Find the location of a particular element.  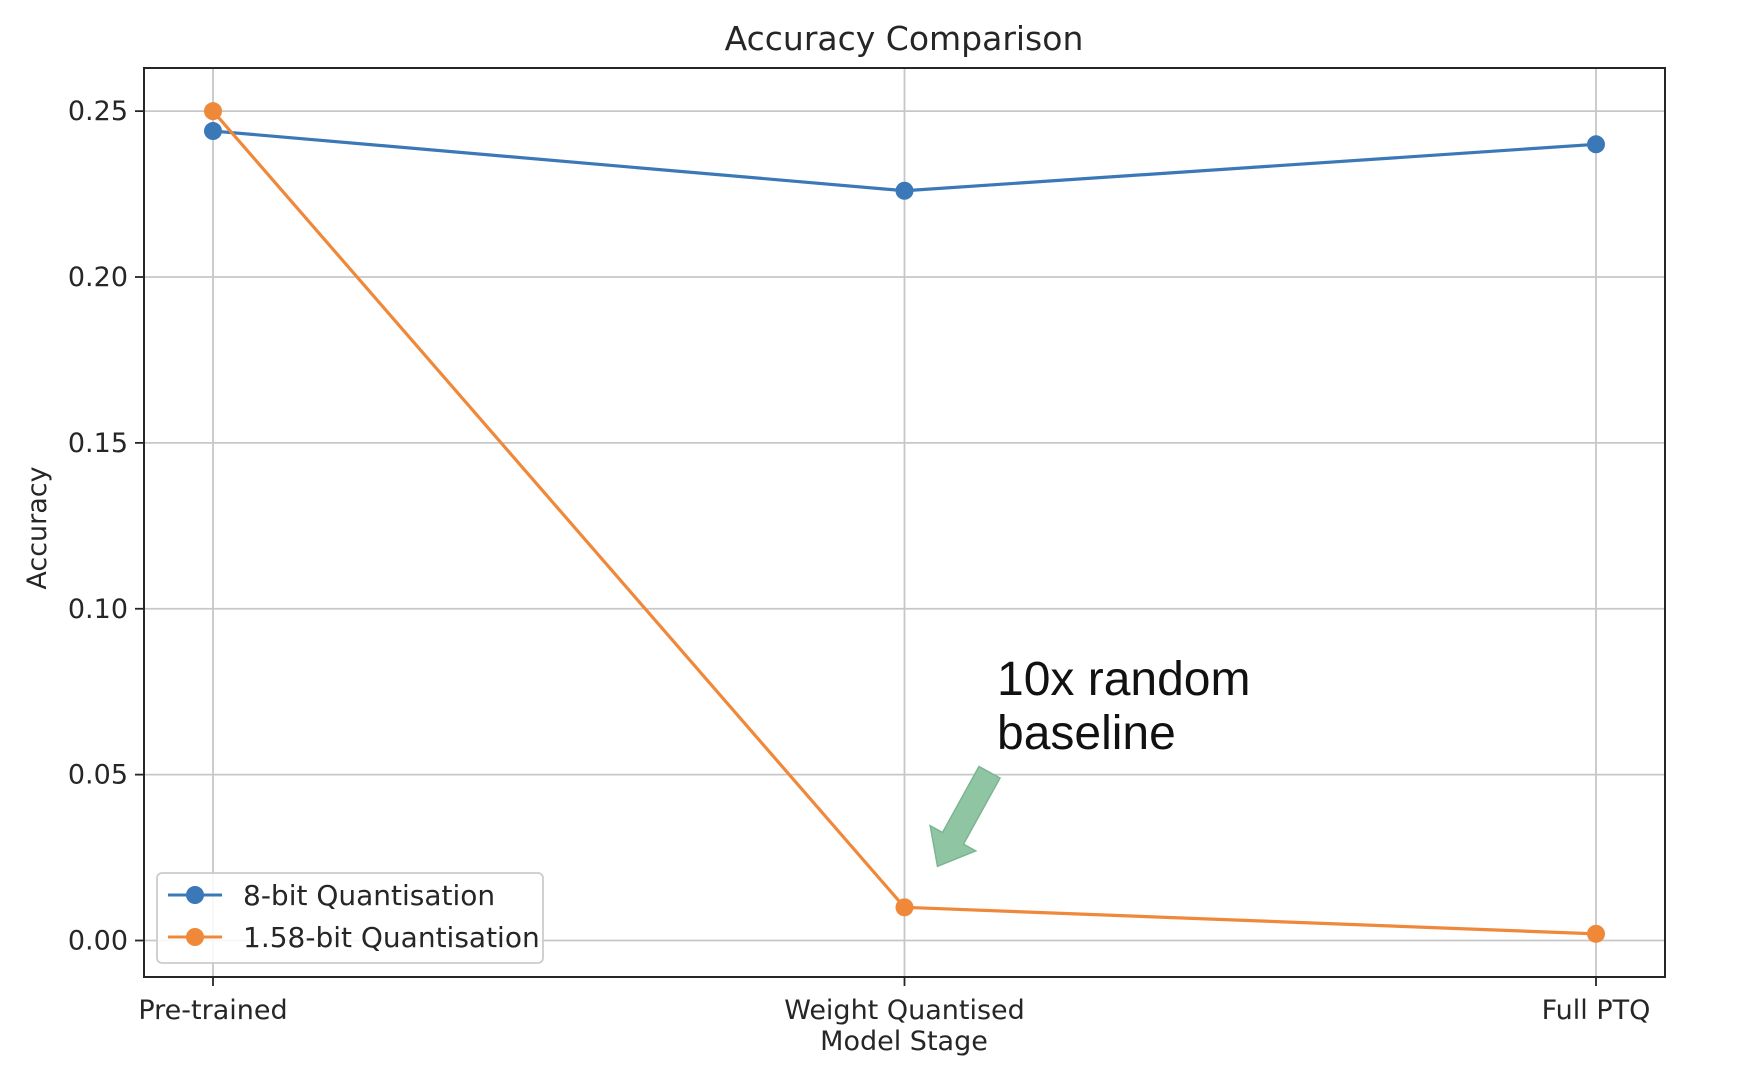

legend-marker-8bit is located at coordinates (195, 895).